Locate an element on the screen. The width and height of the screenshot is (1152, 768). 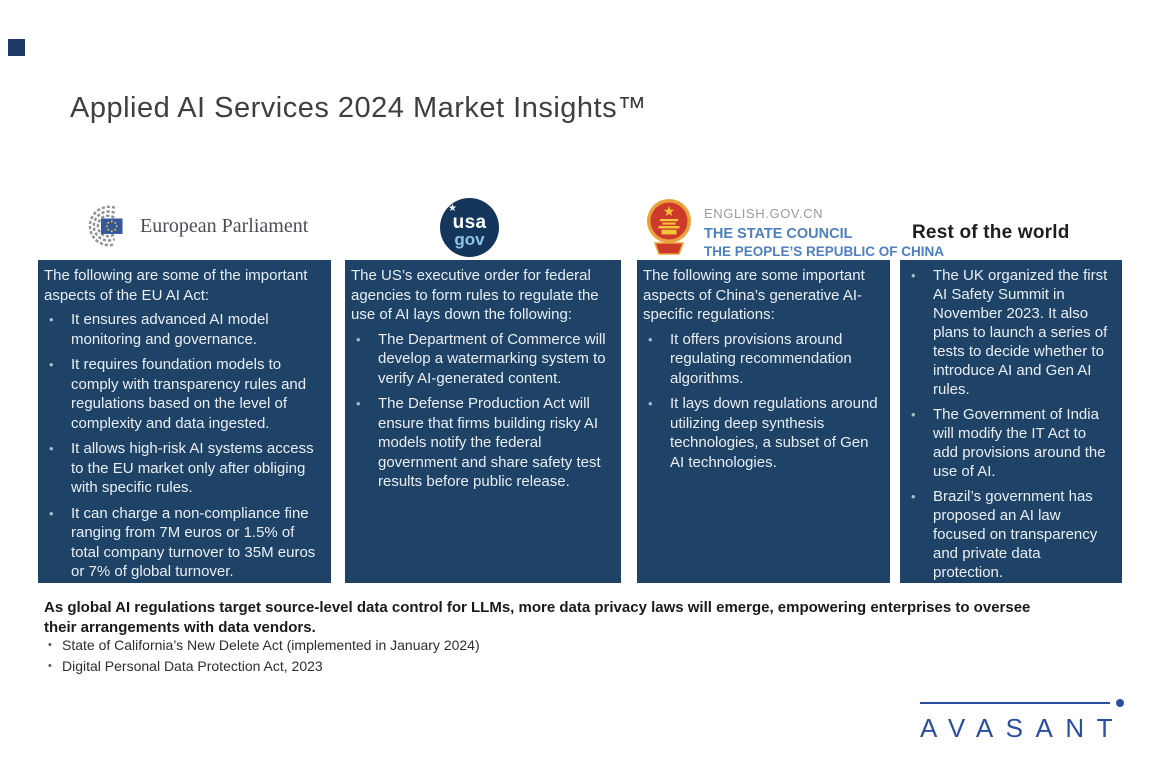
eu-hemicycle-icon is located at coordinates (105, 226).